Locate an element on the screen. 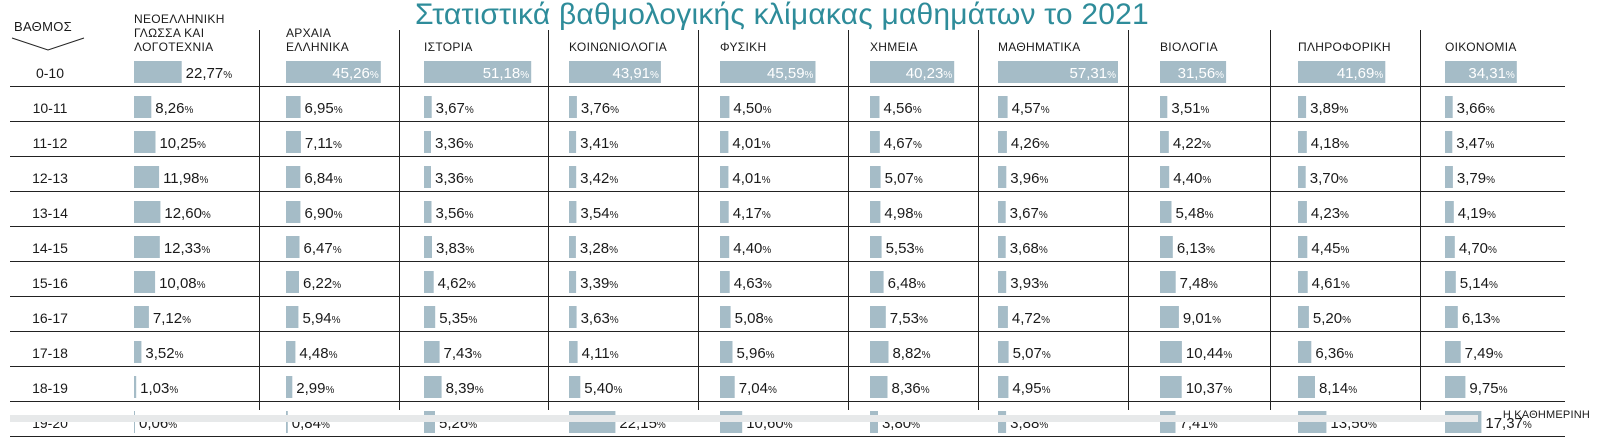 This screenshot has width=1600, height=437. value-label: 4,57% is located at coordinates (1031, 108).